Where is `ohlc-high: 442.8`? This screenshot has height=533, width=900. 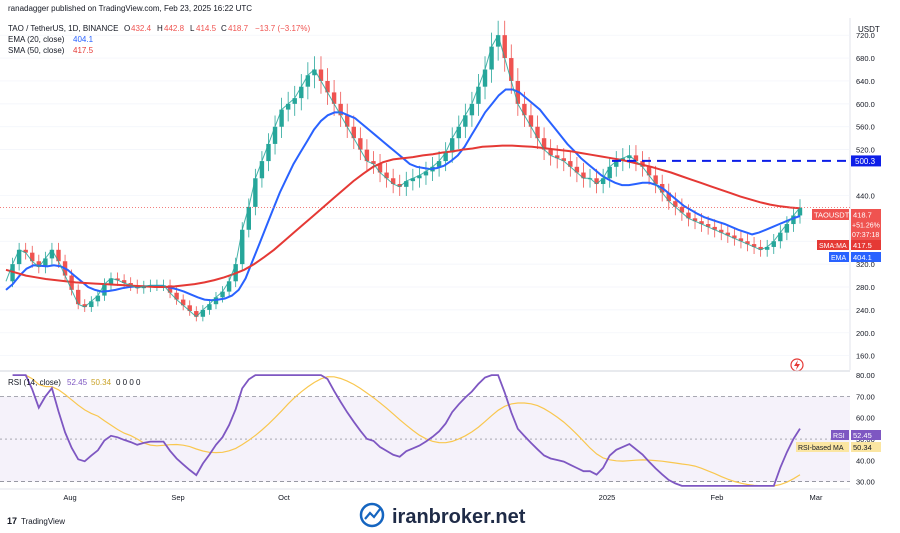
ohlc-high: 442.8 is located at coordinates (174, 28).